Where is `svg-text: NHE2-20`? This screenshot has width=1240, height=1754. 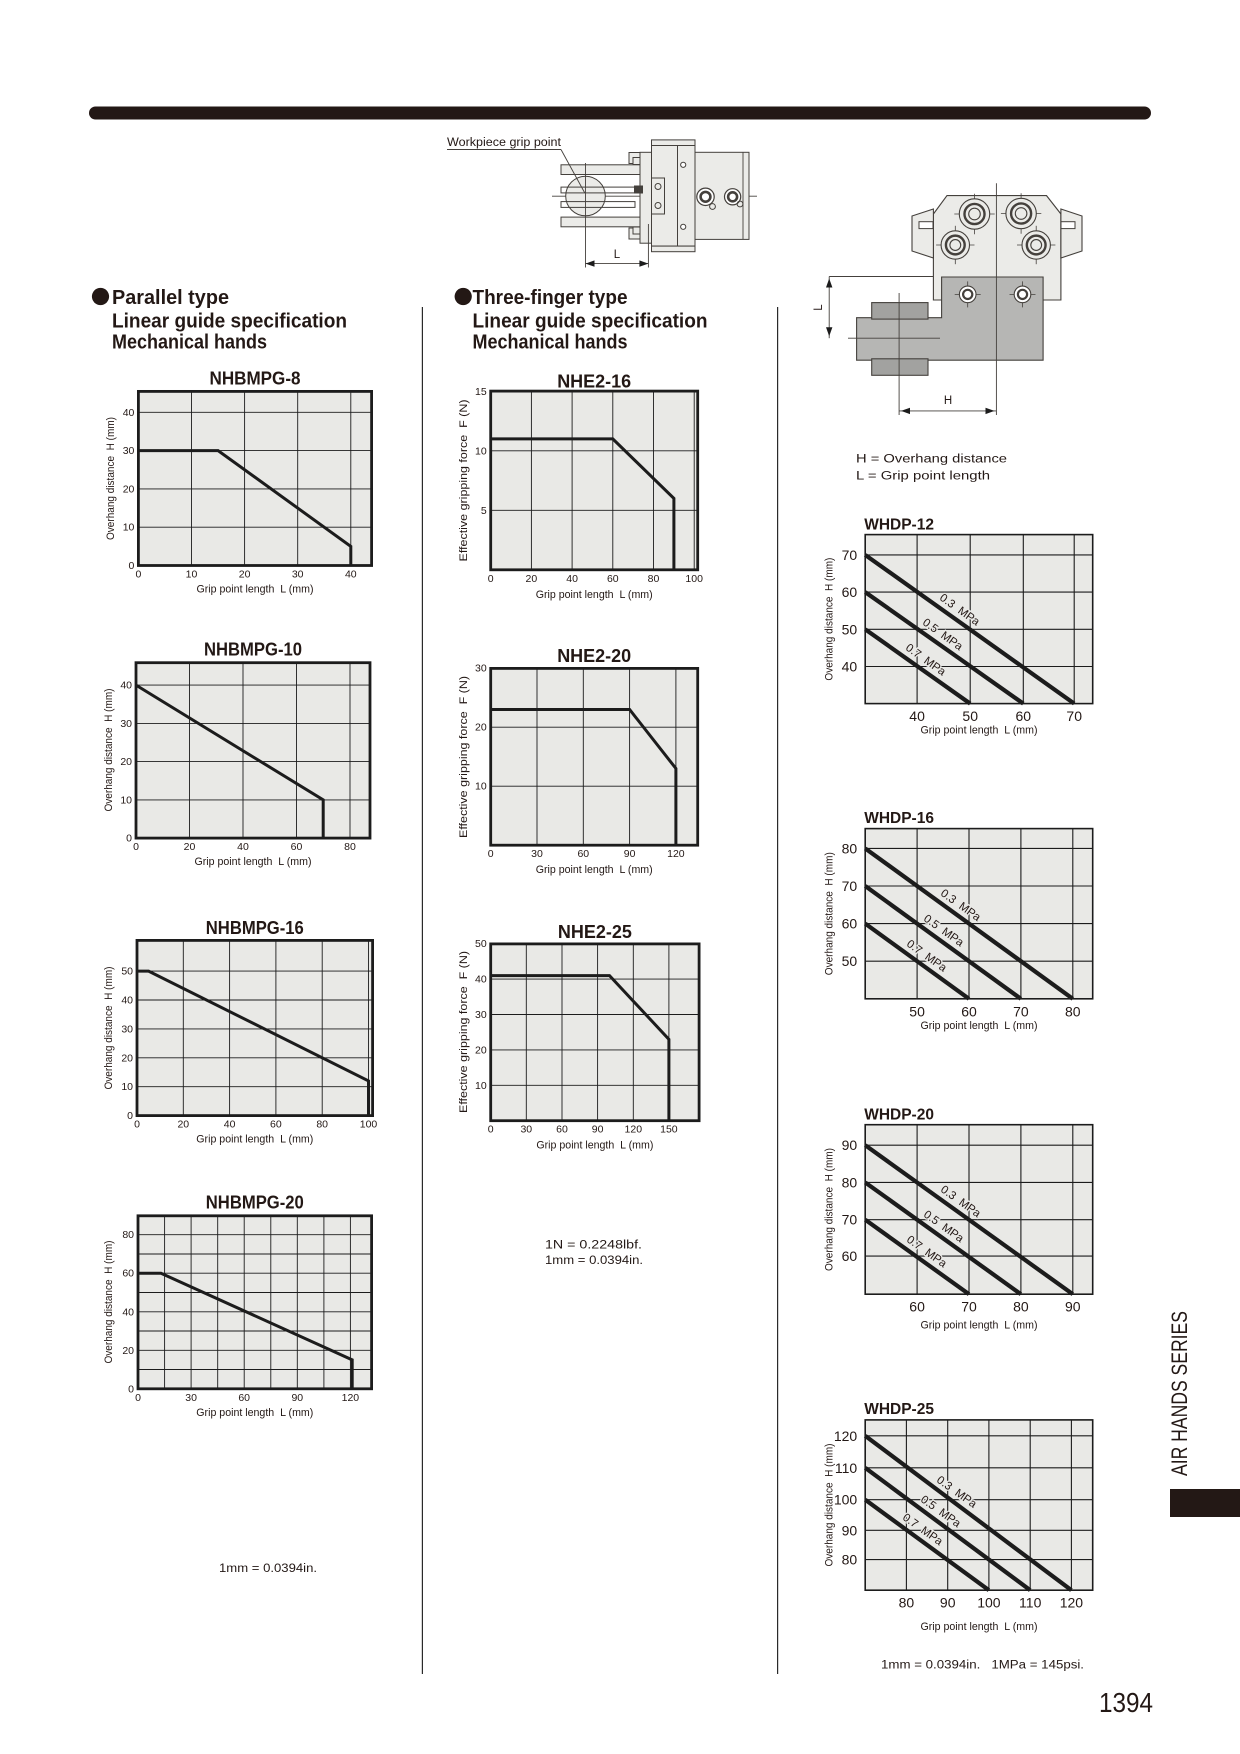 svg-text: NHE2-20 is located at coordinates (594, 655).